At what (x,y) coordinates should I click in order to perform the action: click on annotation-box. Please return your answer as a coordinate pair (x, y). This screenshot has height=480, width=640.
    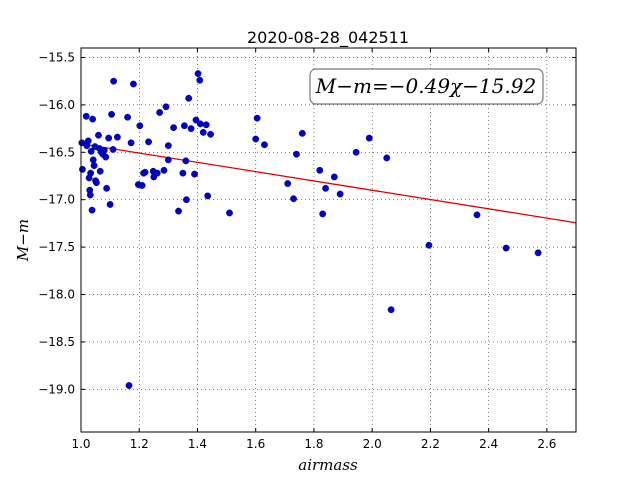
    Looking at the image, I should click on (426, 86).